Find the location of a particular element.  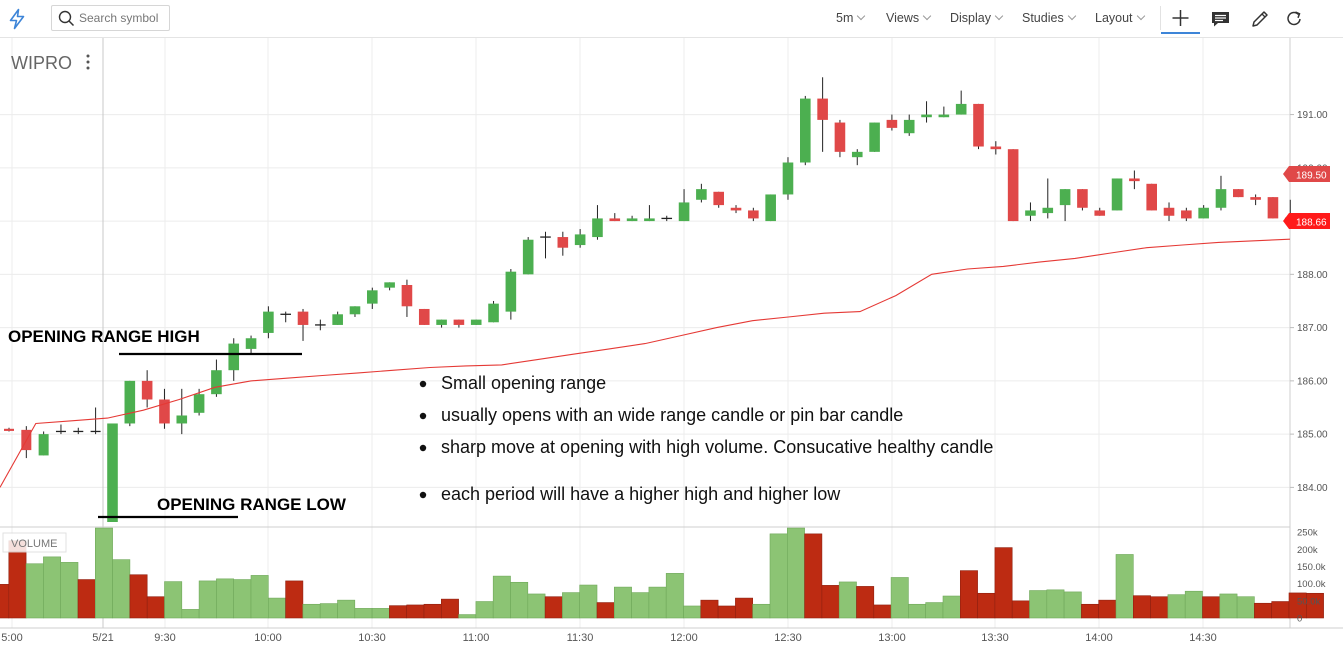

search-input is located at coordinates (123, 18).